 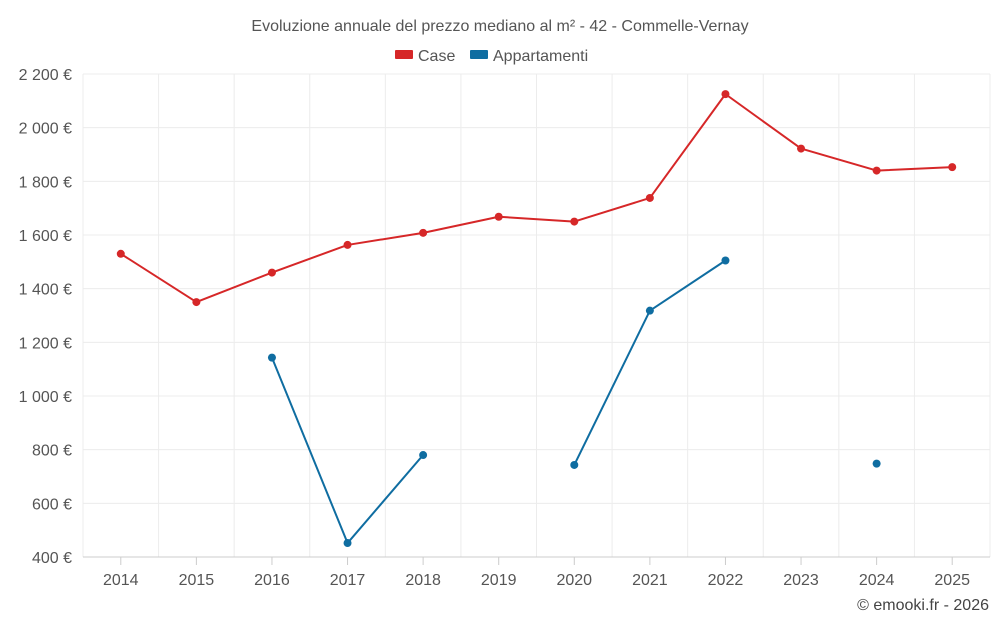 What do you see at coordinates (498, 216) in the screenshot?
I see `data-point-case-2019` at bounding box center [498, 216].